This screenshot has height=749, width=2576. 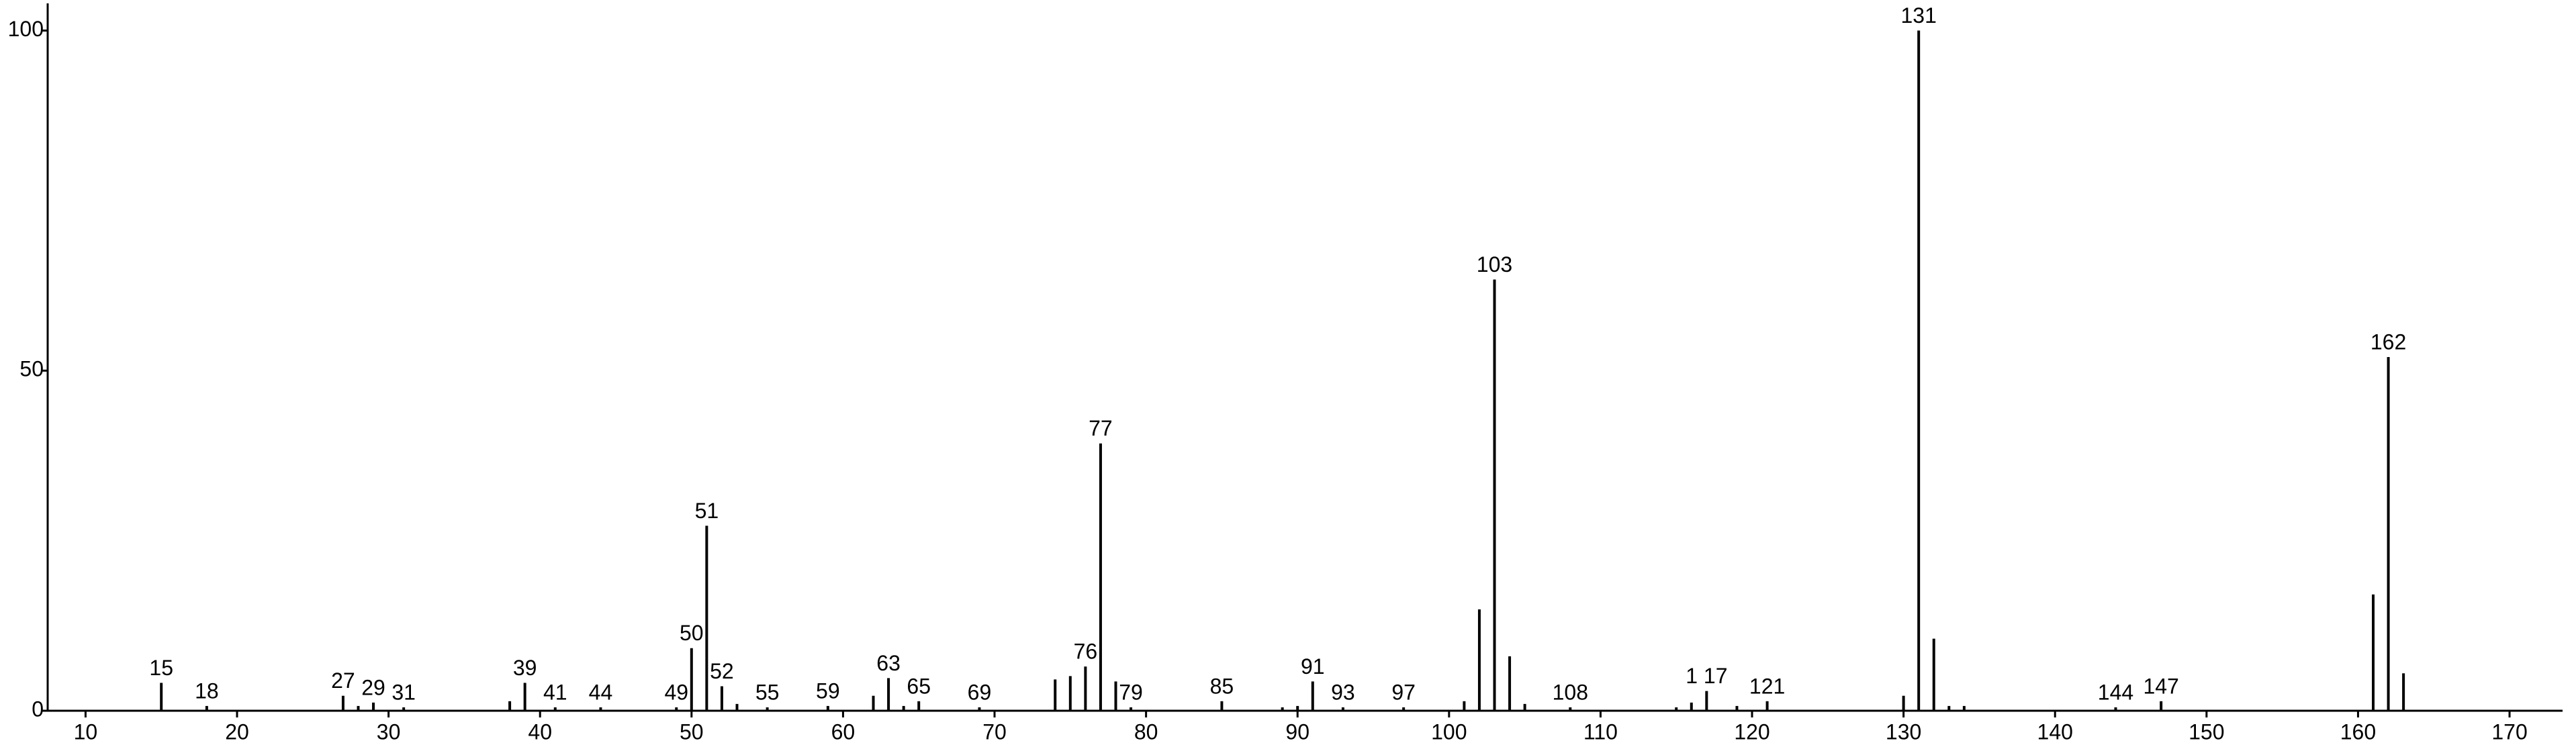 What do you see at coordinates (828, 691) in the screenshot?
I see `peak-label: 59` at bounding box center [828, 691].